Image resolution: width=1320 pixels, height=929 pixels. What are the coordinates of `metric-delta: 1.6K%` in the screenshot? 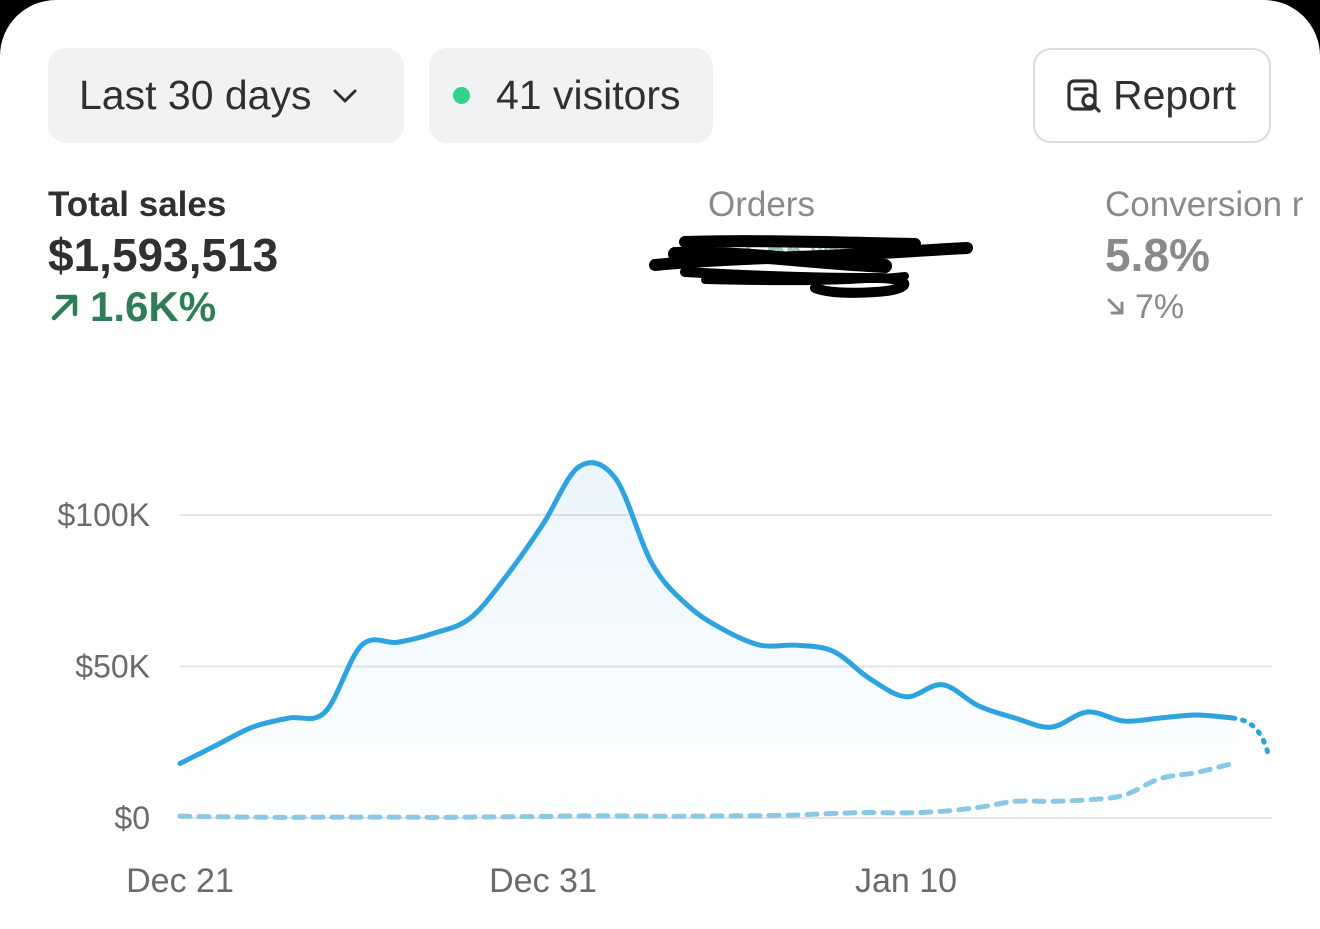 It's located at (163, 307).